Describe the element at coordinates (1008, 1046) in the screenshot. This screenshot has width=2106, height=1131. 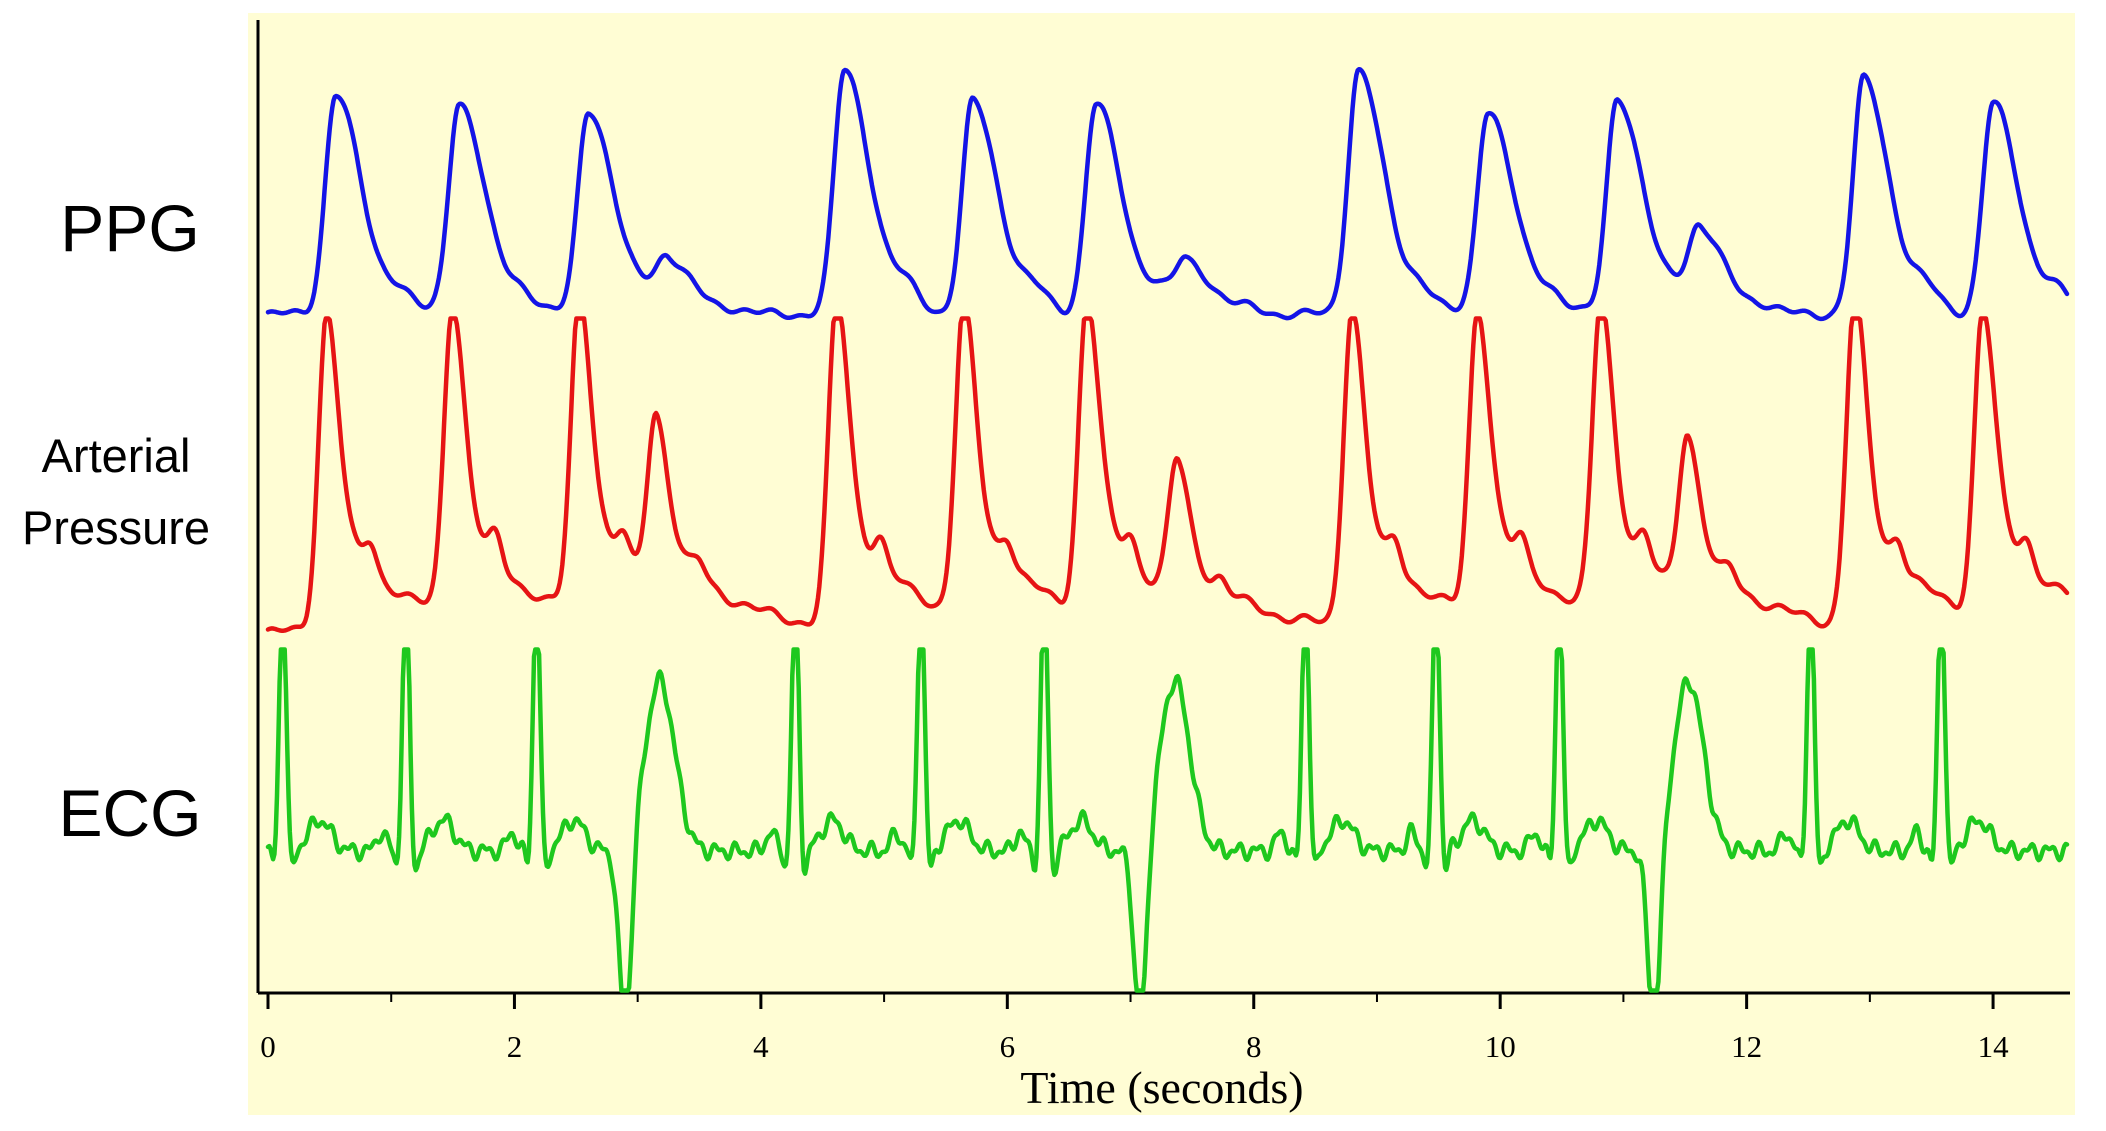
I see `x-tick-label: 6` at that location.